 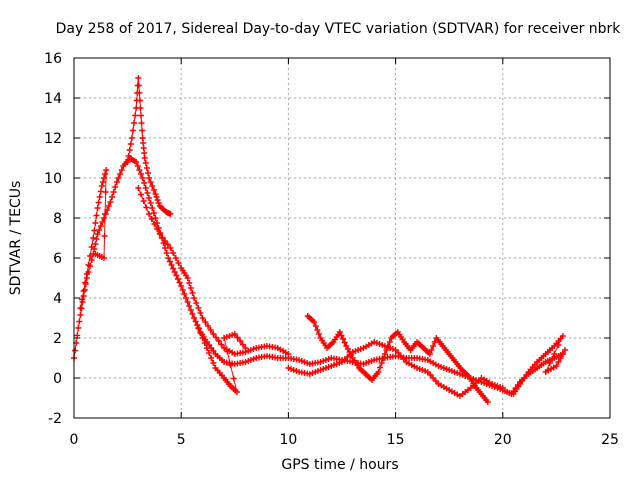 What do you see at coordinates (396, 440) in the screenshot?
I see `x-tick-label: 15` at bounding box center [396, 440].